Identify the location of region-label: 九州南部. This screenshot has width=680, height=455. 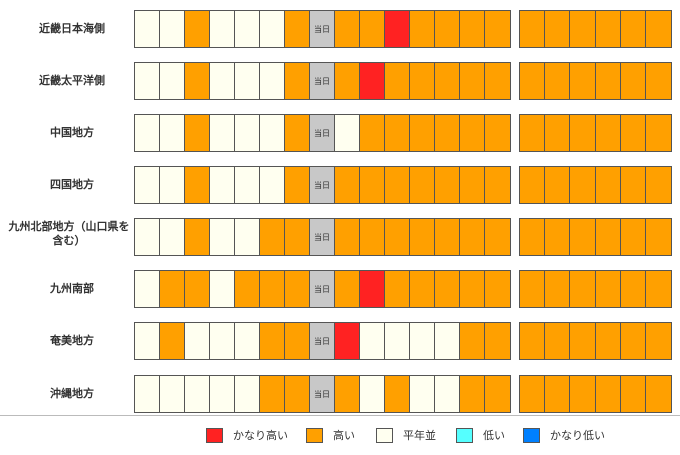
(72, 288).